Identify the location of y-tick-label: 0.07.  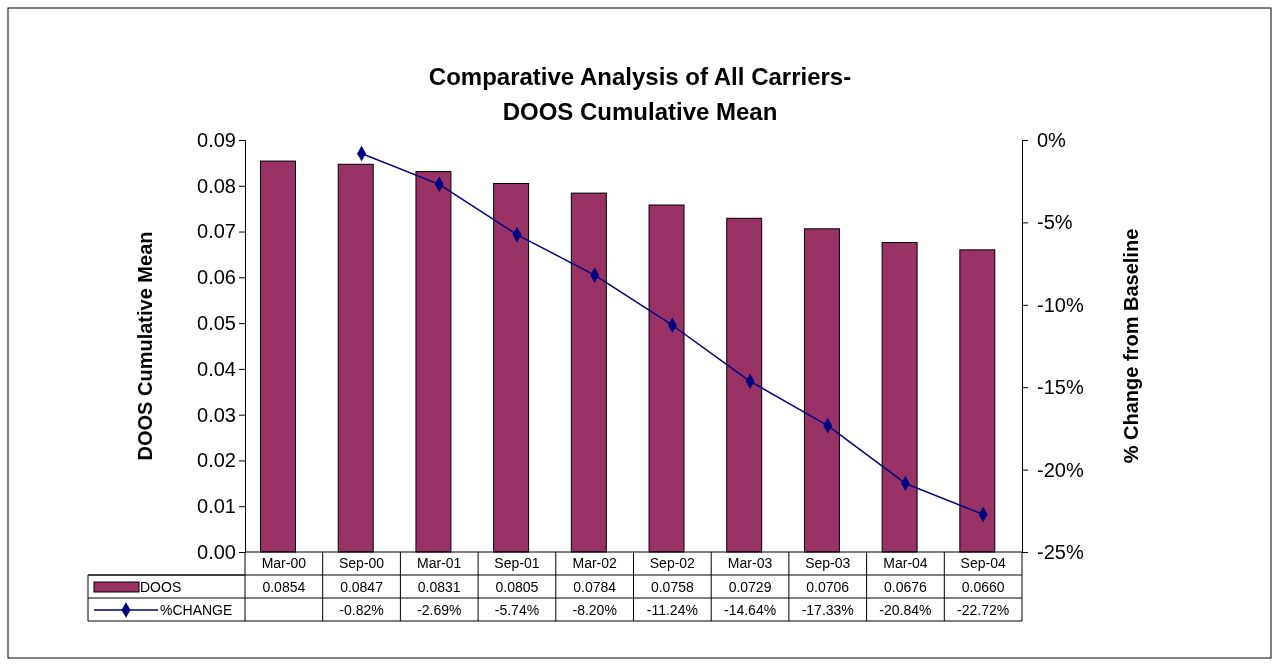
(216, 231).